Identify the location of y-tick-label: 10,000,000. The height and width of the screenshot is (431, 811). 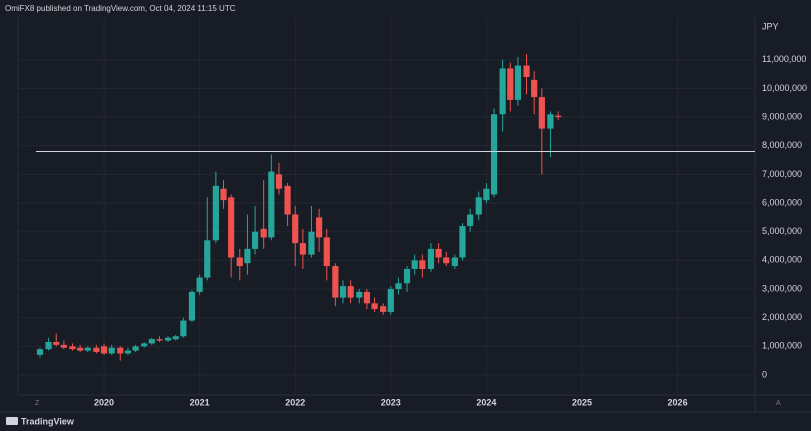
(784, 88).